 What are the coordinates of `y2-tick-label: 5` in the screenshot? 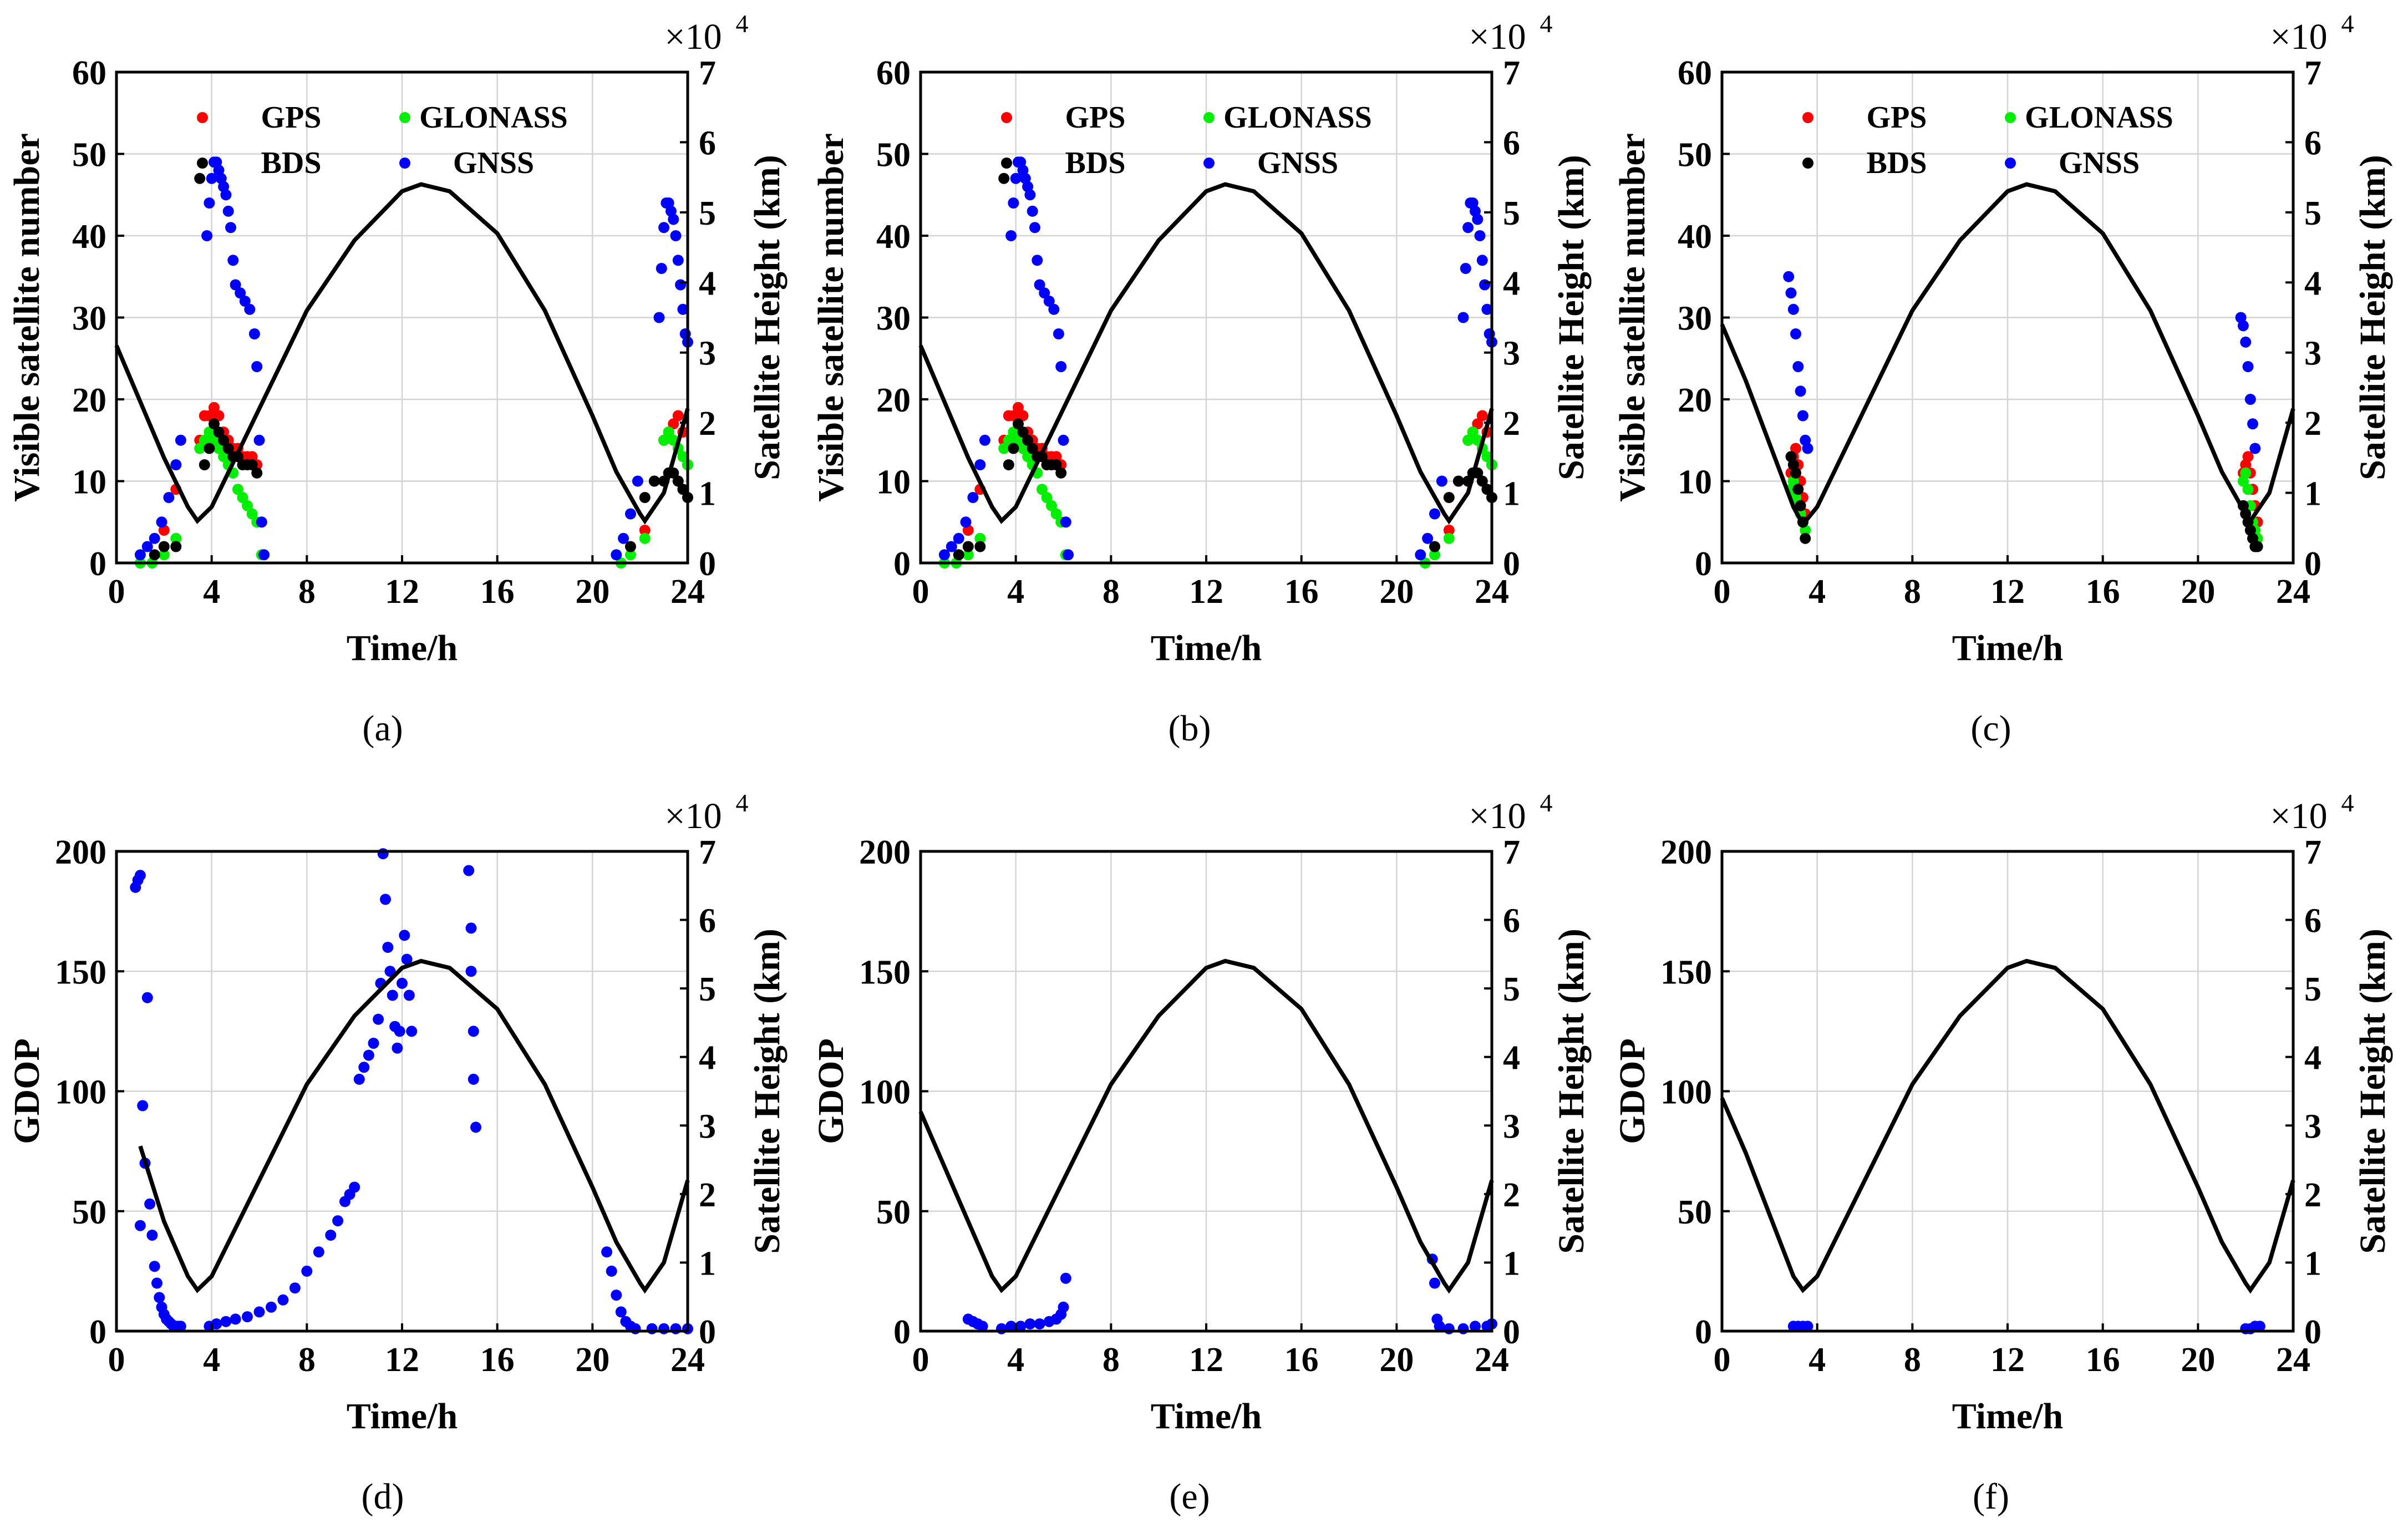 It's located at (1511, 989).